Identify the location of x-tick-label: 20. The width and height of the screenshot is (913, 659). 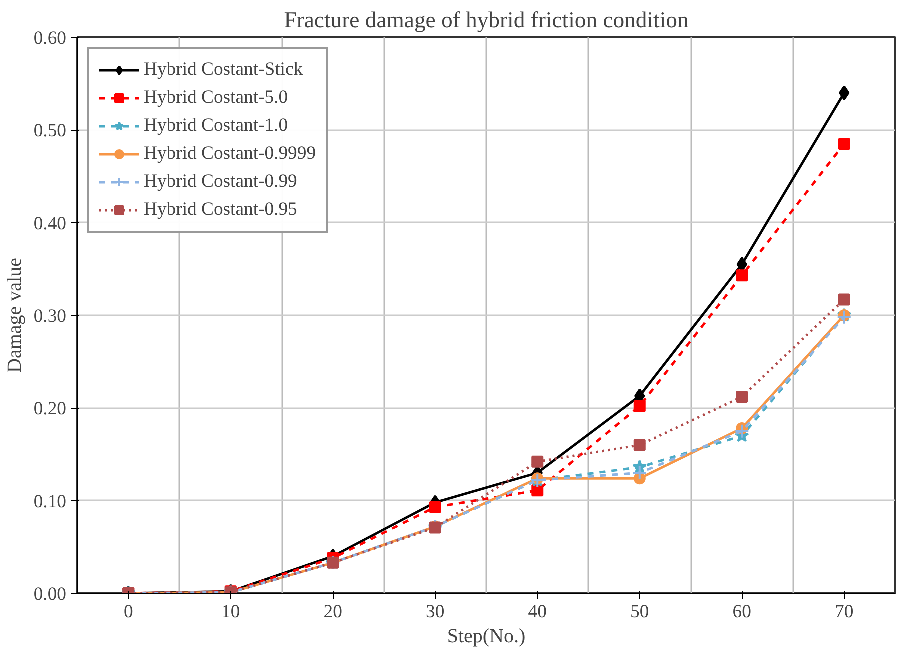
(333, 612).